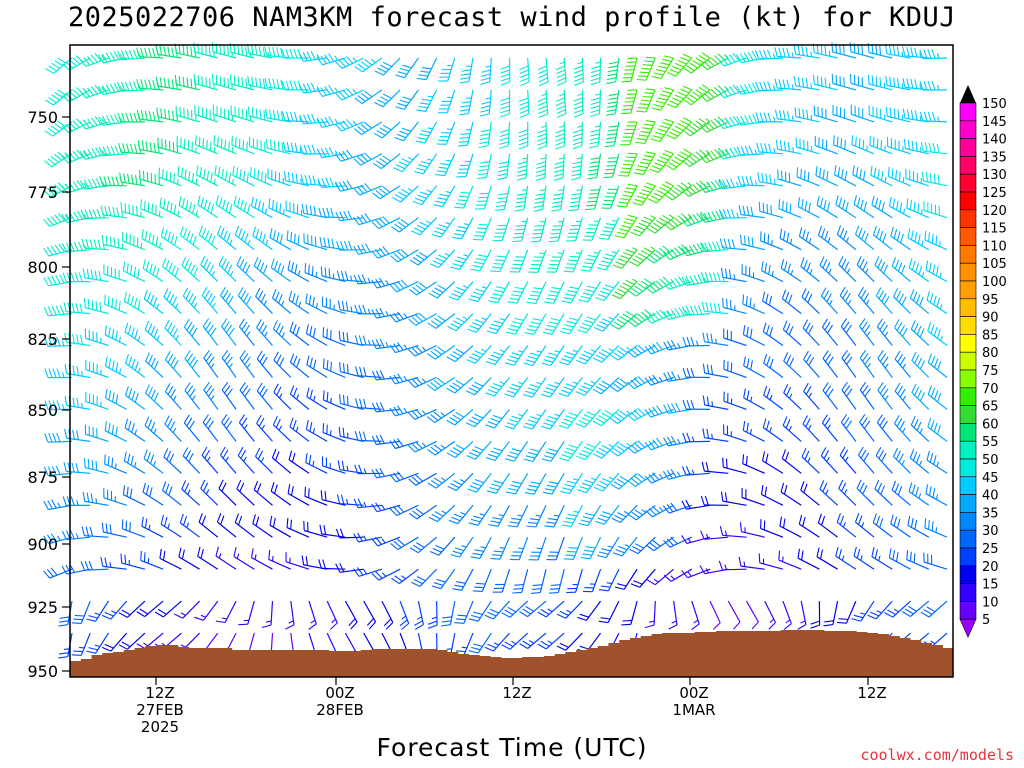 The width and height of the screenshot is (1024, 768). What do you see at coordinates (937, 755) in the screenshot?
I see `credit-link: coolwx.com/models` at bounding box center [937, 755].